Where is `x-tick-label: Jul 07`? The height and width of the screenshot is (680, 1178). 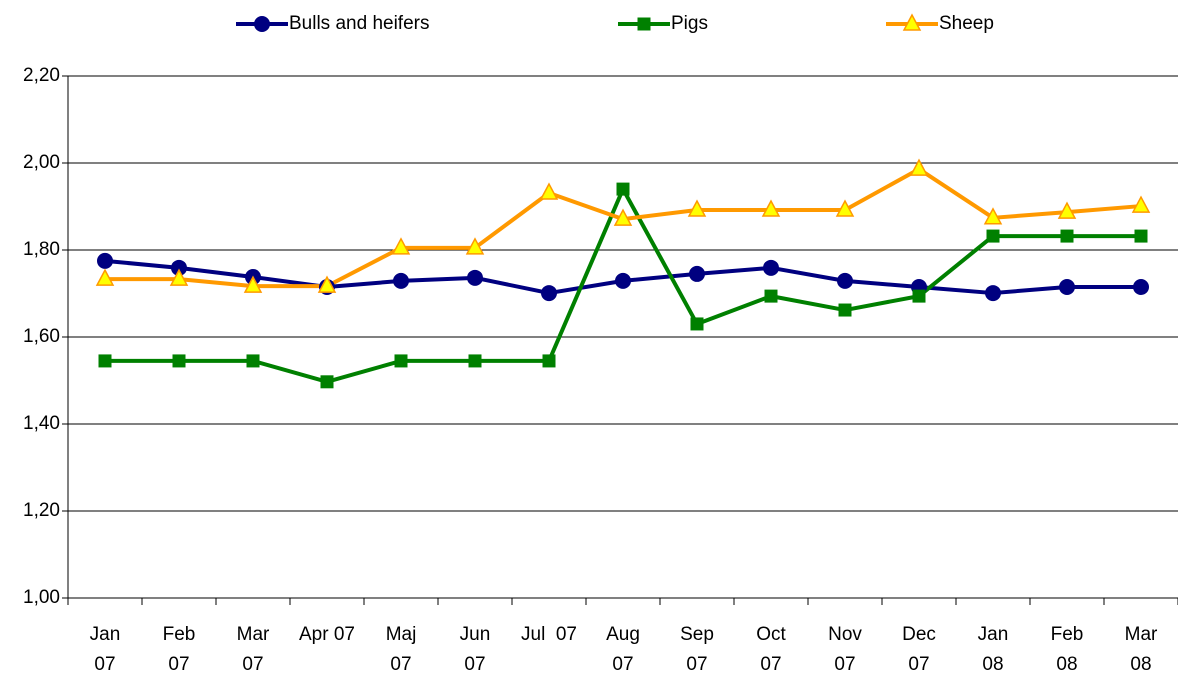
x-tick-label: Jul 07 is located at coordinates (549, 634).